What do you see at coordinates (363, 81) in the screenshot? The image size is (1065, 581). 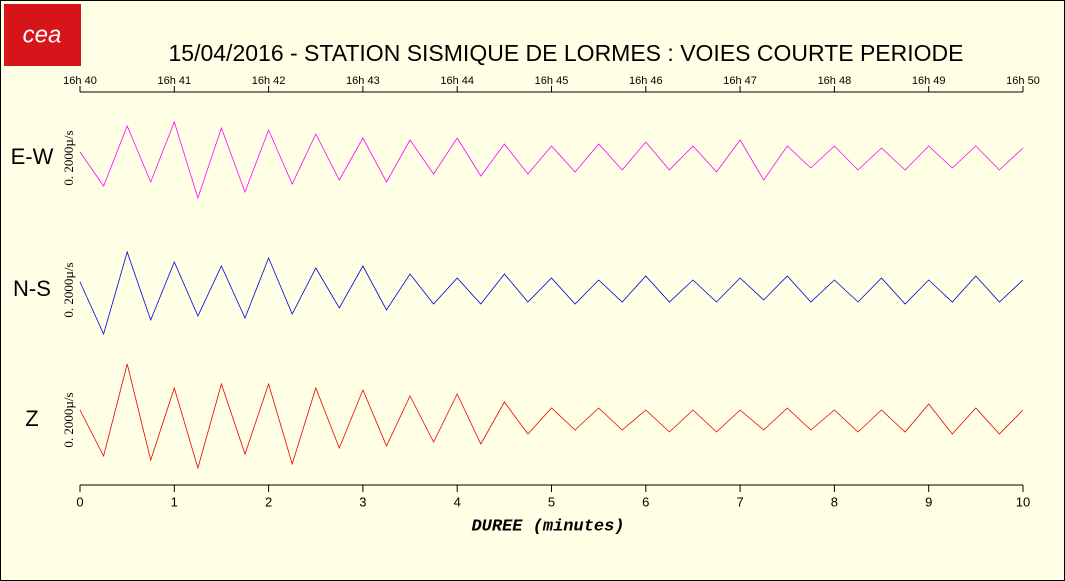 I see `top-tick-label: 16h 43` at bounding box center [363, 81].